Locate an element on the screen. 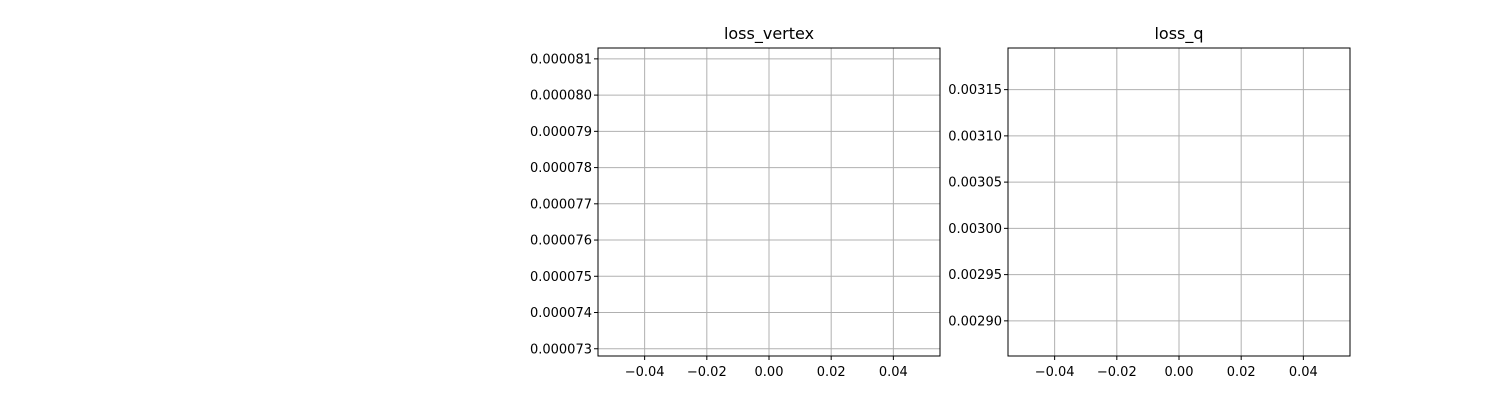 This screenshot has width=1500, height=400. y-tick-label: 0.000080 is located at coordinates (561, 96).